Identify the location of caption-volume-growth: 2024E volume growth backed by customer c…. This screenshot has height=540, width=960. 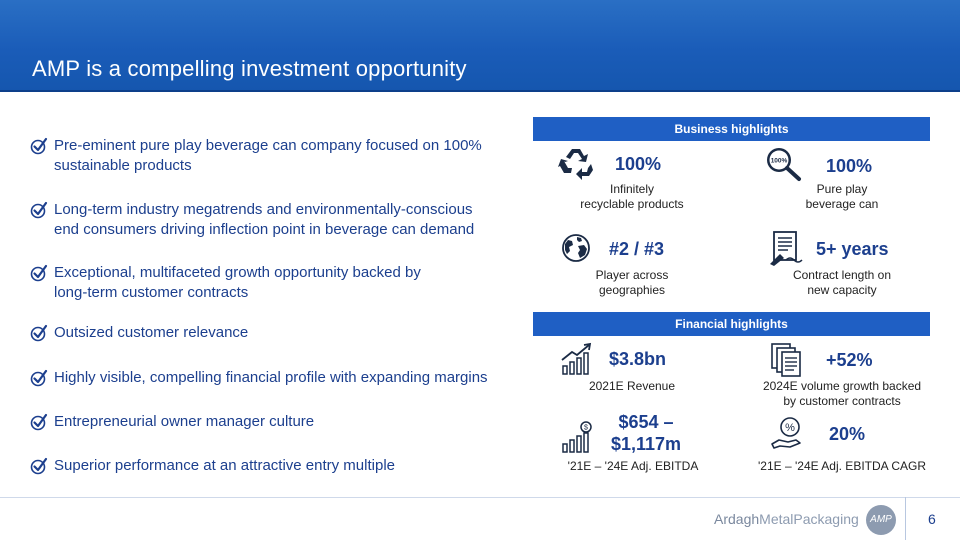
(842, 393).